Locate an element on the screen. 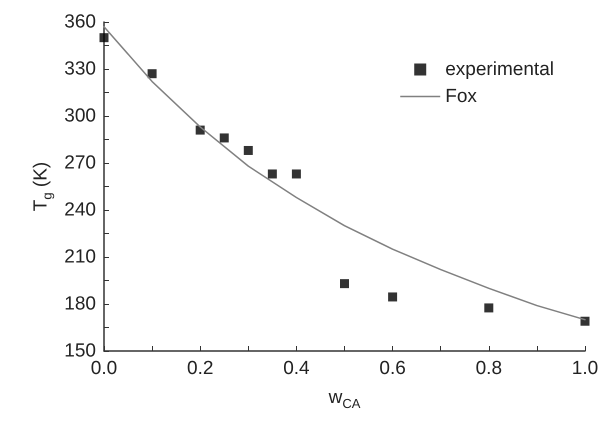 The width and height of the screenshot is (609, 429). x-tick-label: 0.4 is located at coordinates (296, 368).